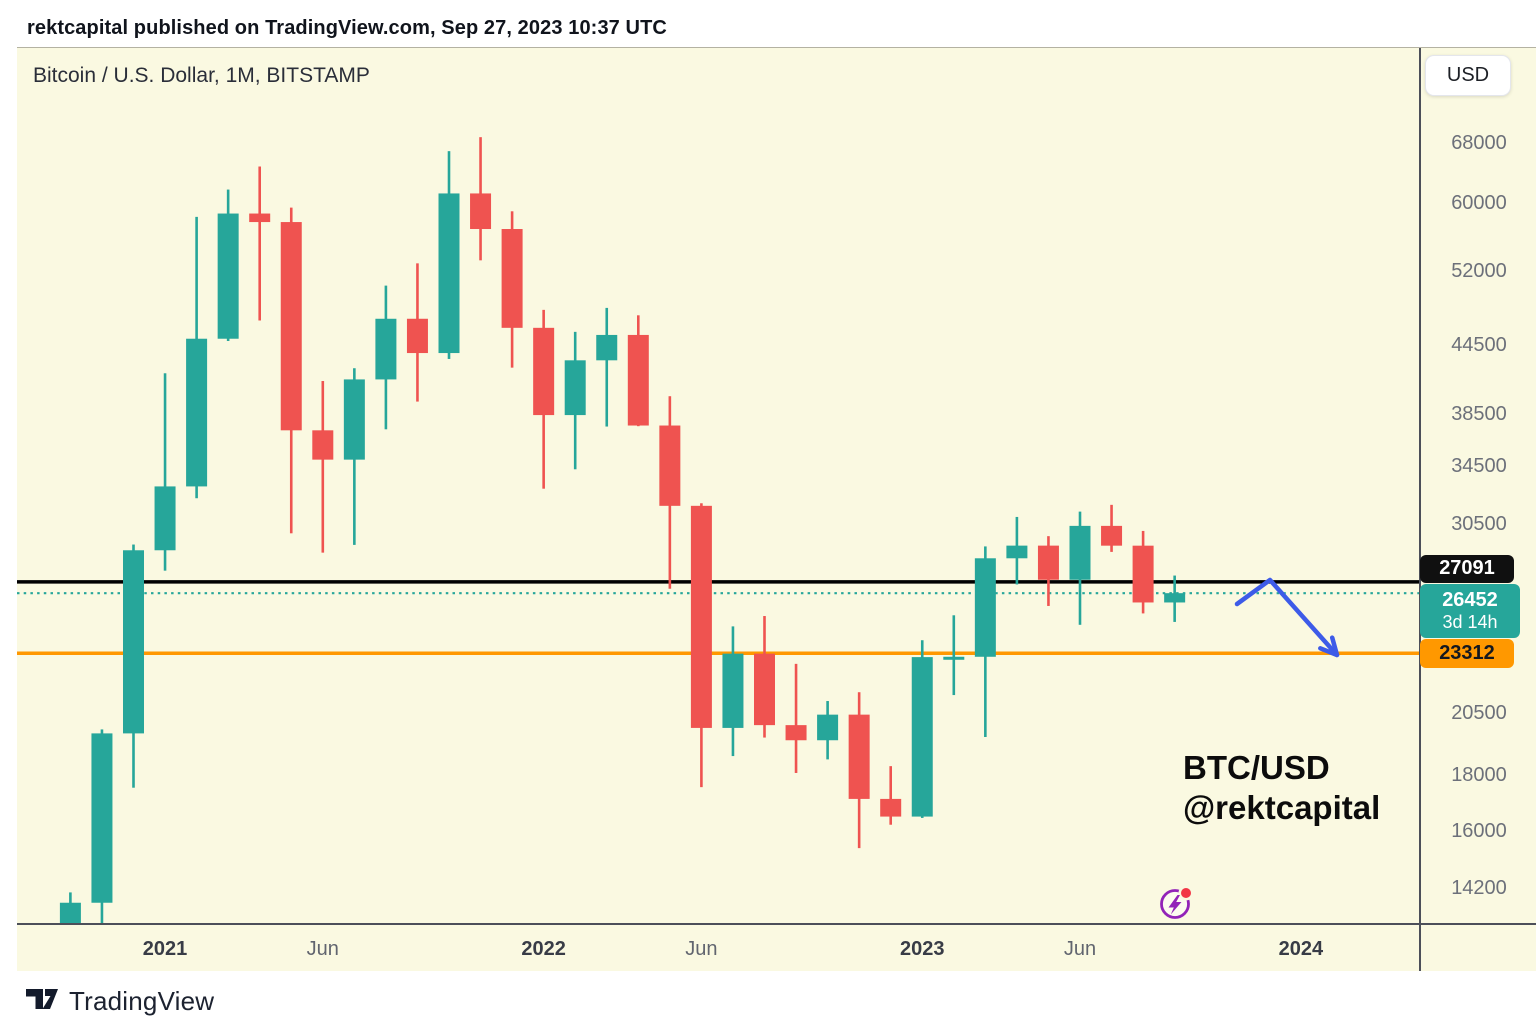 This screenshot has height=1031, width=1536. What do you see at coordinates (828, 730) in the screenshot?
I see `candle-oct-2022` at bounding box center [828, 730].